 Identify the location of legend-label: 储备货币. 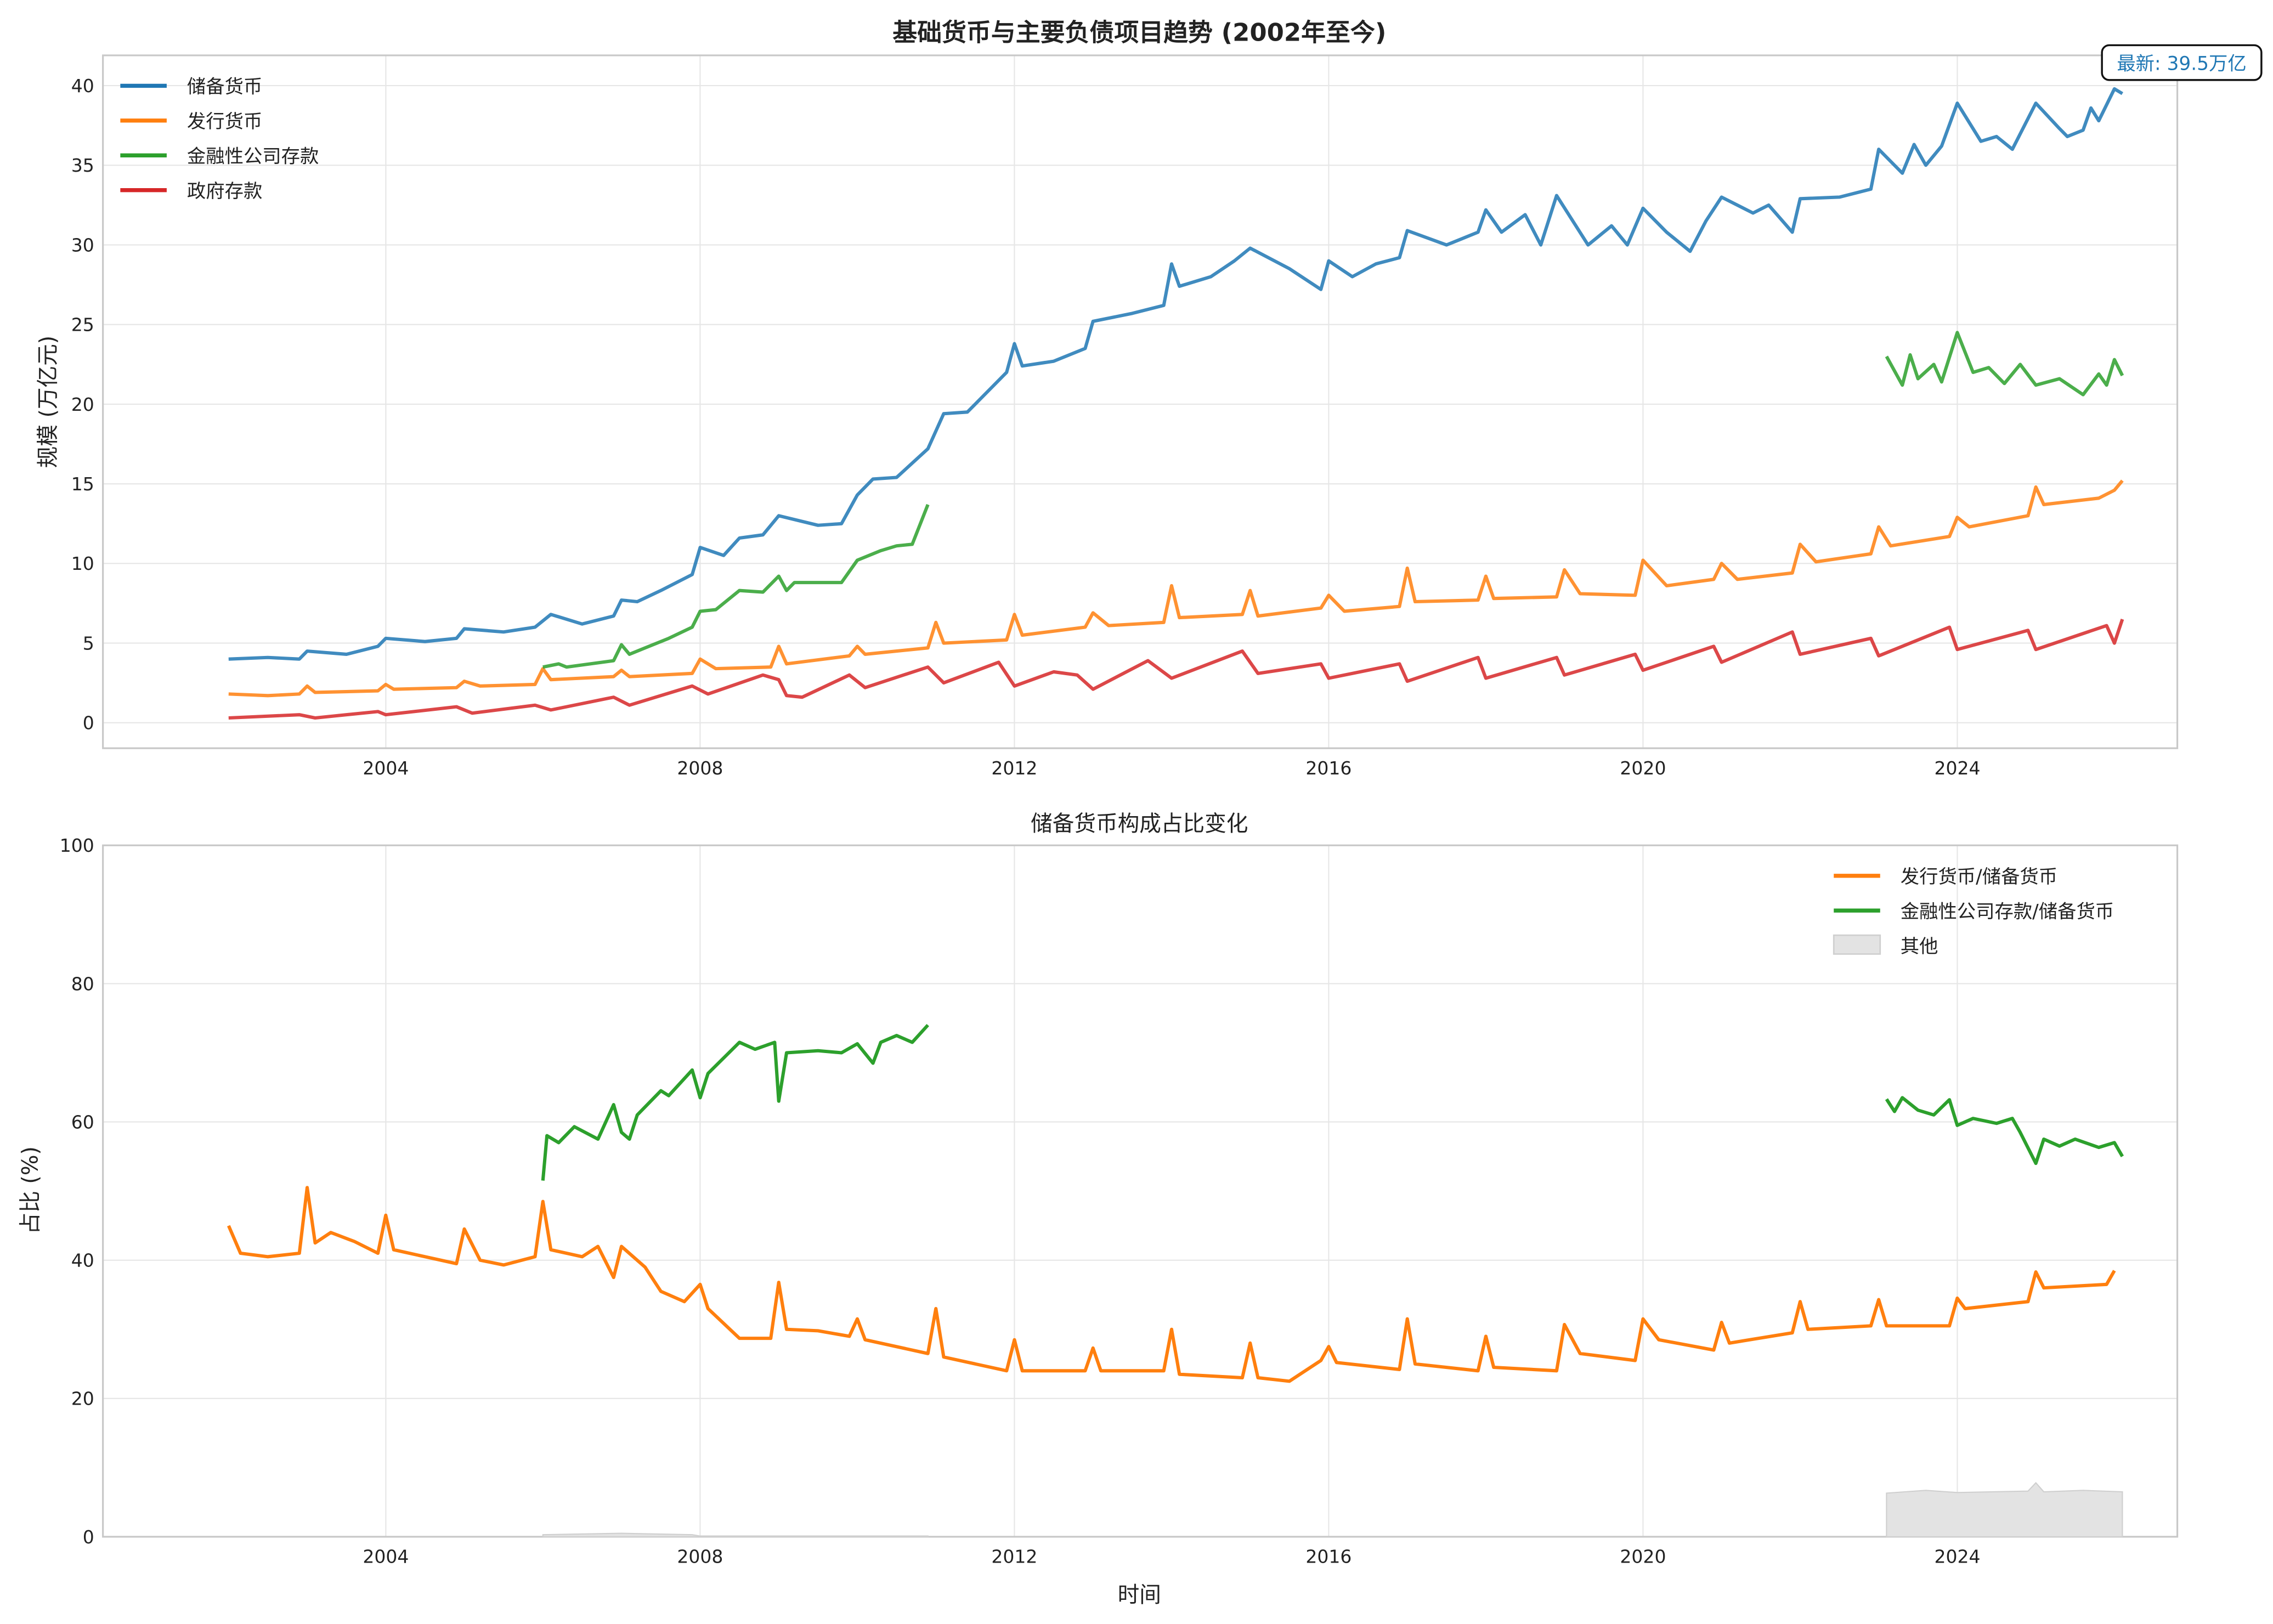
(224, 87).